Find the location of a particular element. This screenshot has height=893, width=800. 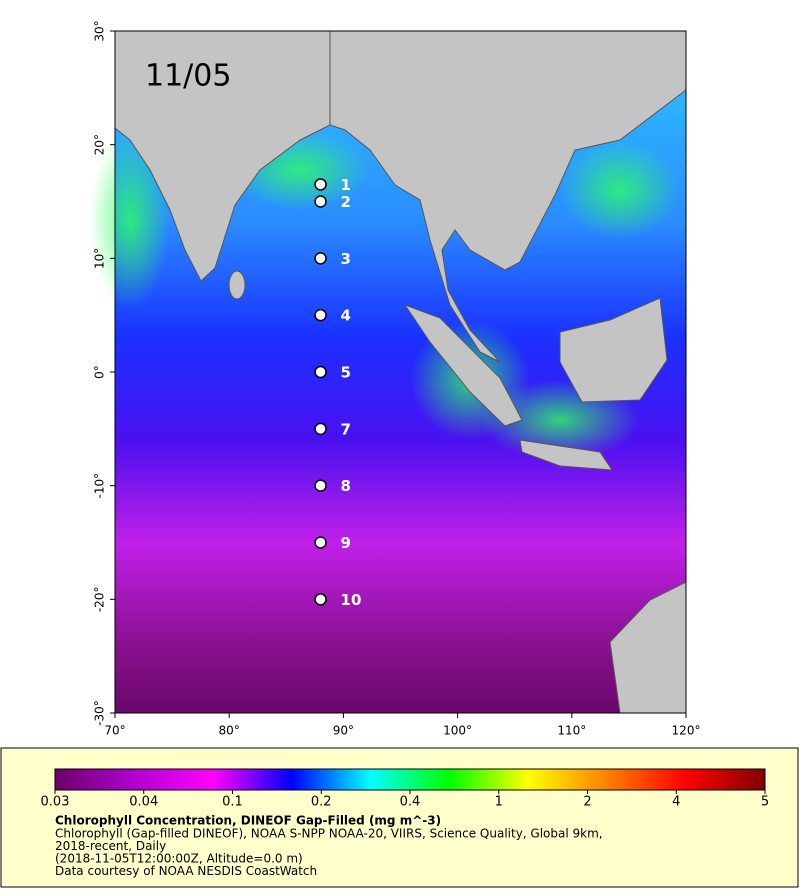

legend-line: (2018-11-05T12:00:00Z, Altitude=0.0 m) is located at coordinates (179, 859).